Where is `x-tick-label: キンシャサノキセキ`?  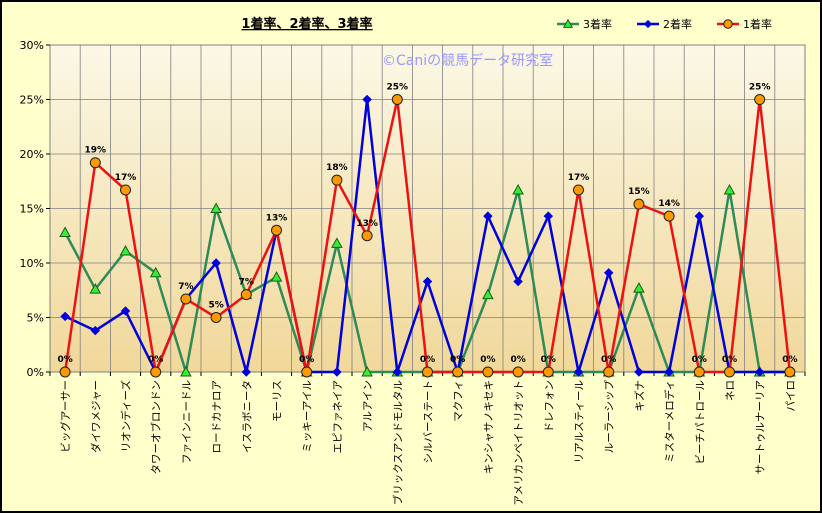 x-tick-label: キンシャサノキセキ is located at coordinates (489, 427).